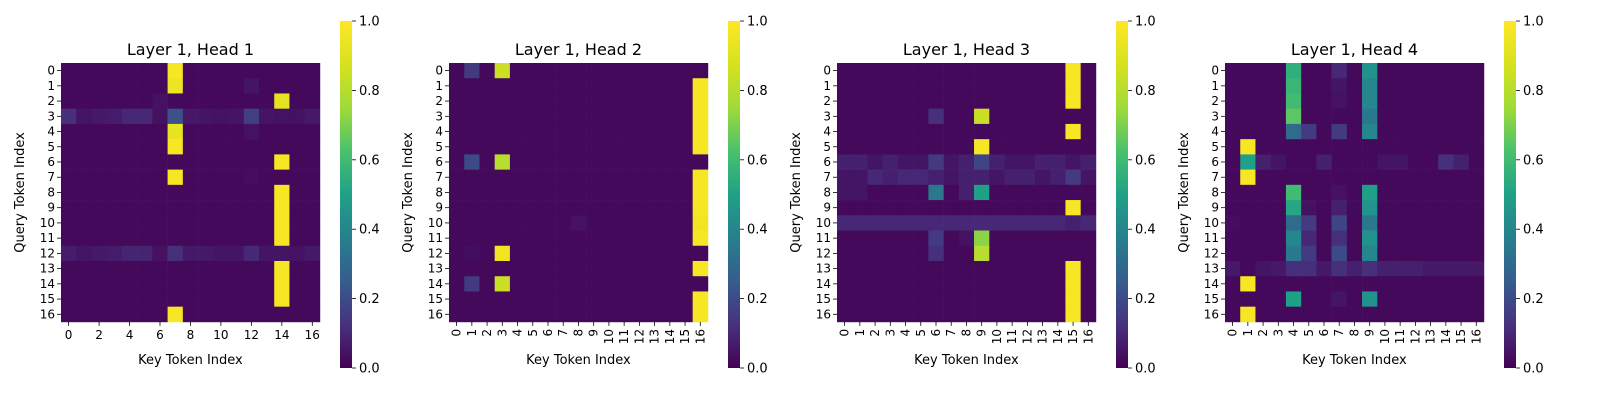 This screenshot has width=1600, height=400. I want to click on x-tick-label: 10, so click(220, 335).